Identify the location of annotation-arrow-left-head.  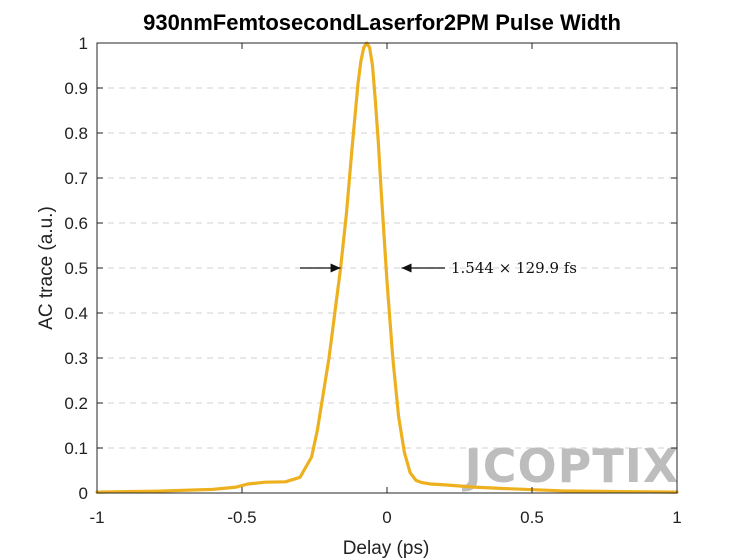
(335, 268).